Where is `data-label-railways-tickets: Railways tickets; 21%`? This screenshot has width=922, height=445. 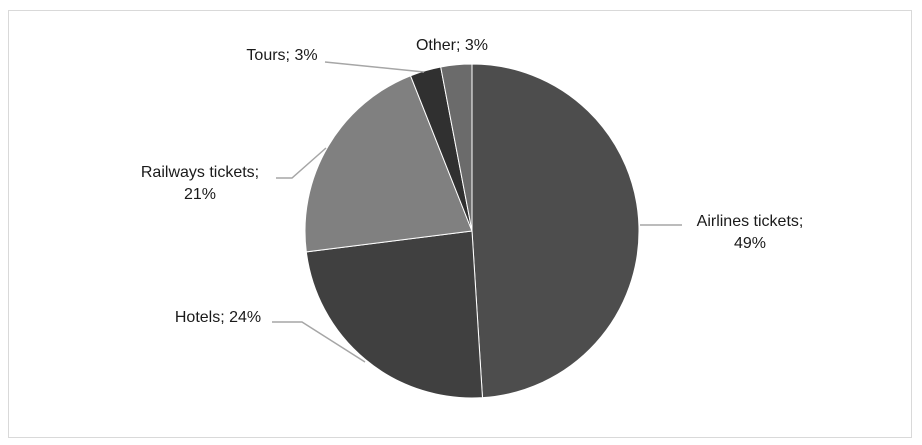 data-label-railways-tickets: Railways tickets; 21% is located at coordinates (200, 183).